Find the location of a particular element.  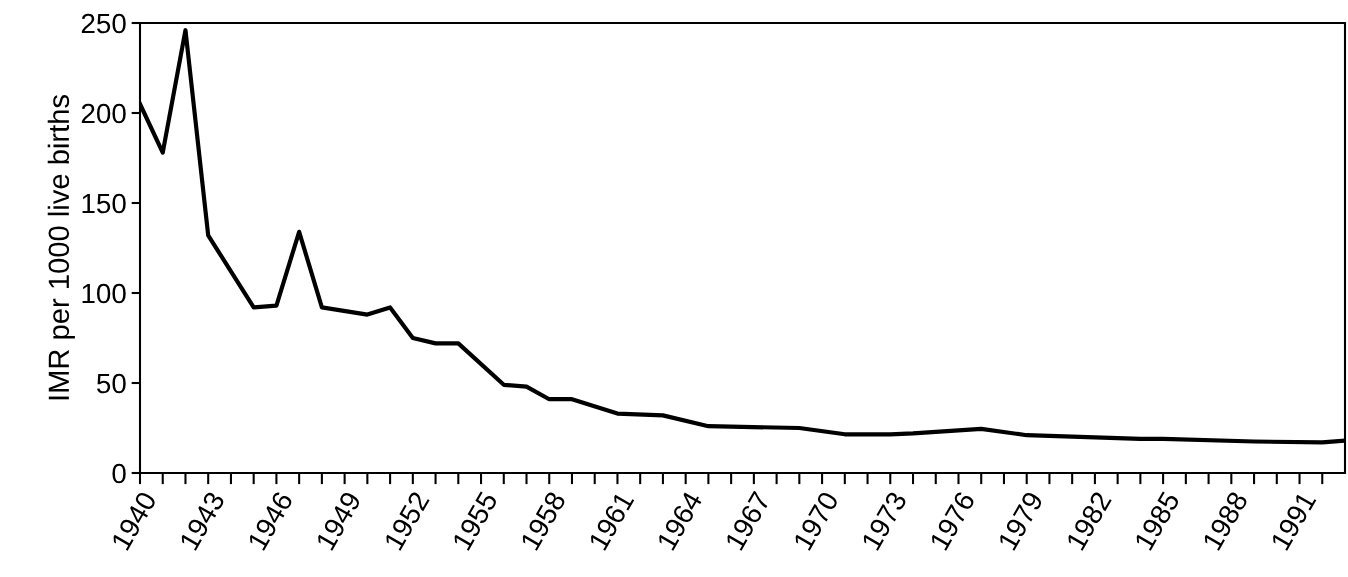

y-tick-label: 0 is located at coordinates (119, 473).